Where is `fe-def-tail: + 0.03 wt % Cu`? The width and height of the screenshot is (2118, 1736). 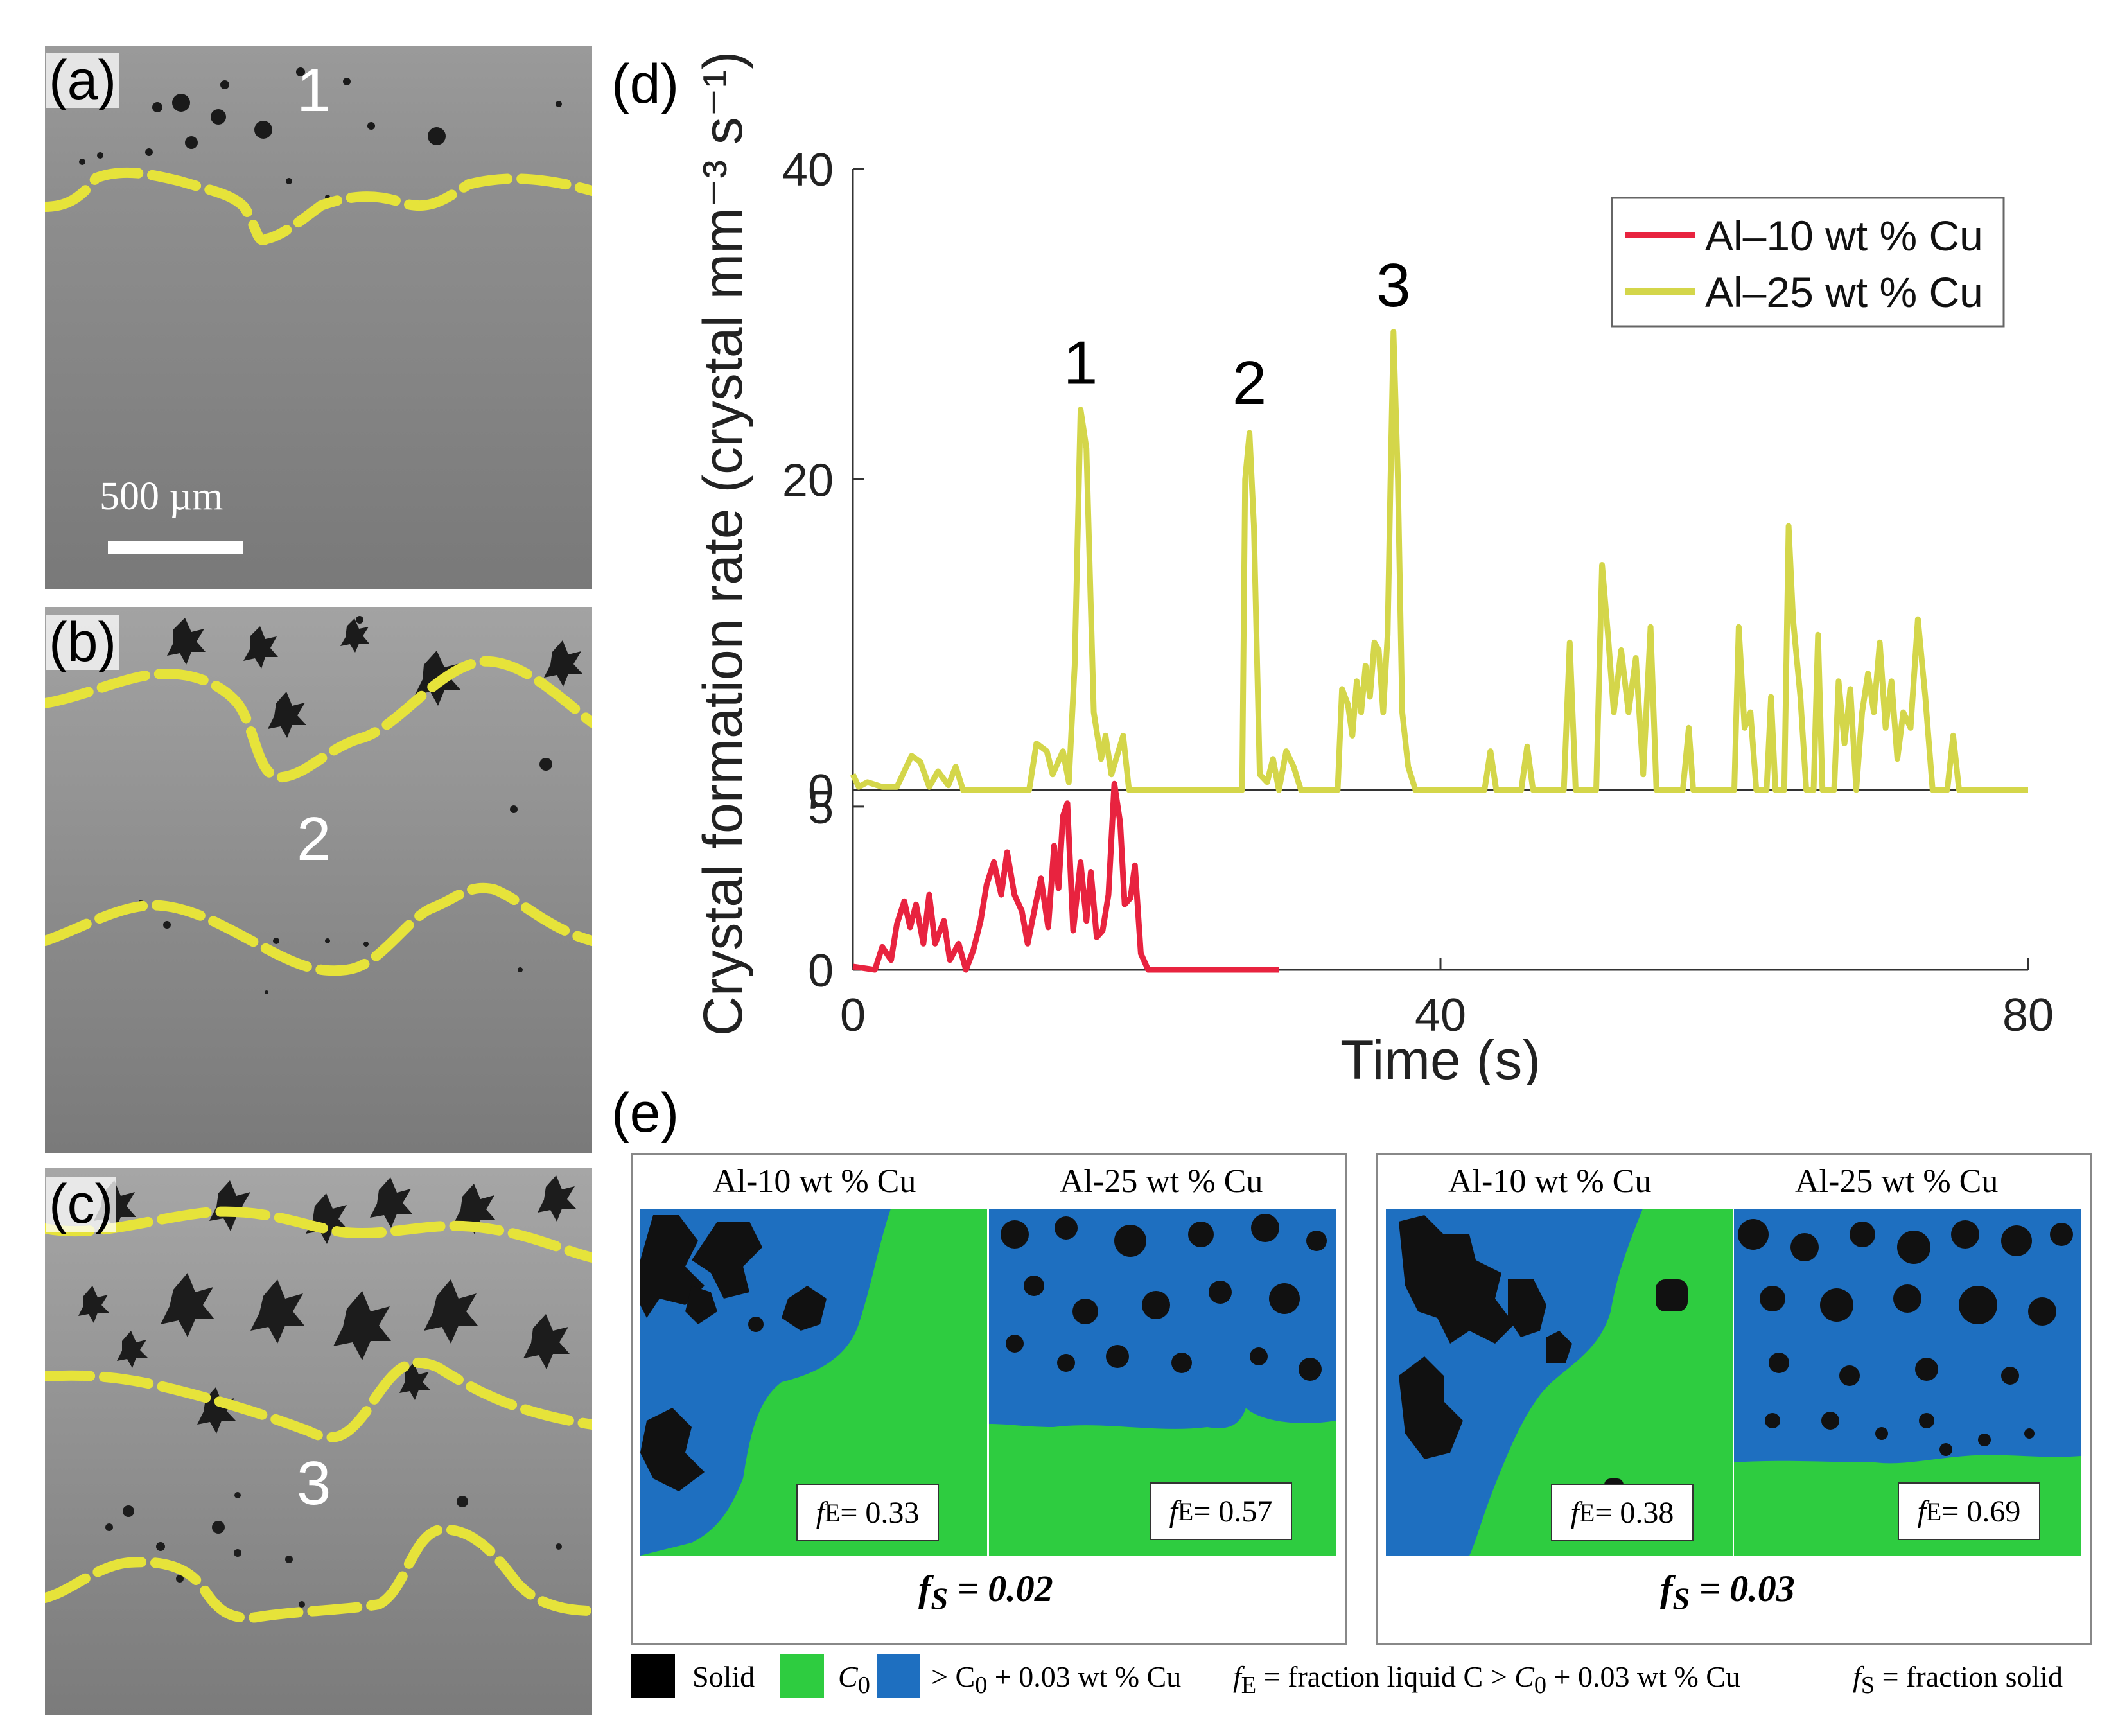 fe-def-tail: + 0.03 wt % Cu is located at coordinates (1643, 1676).